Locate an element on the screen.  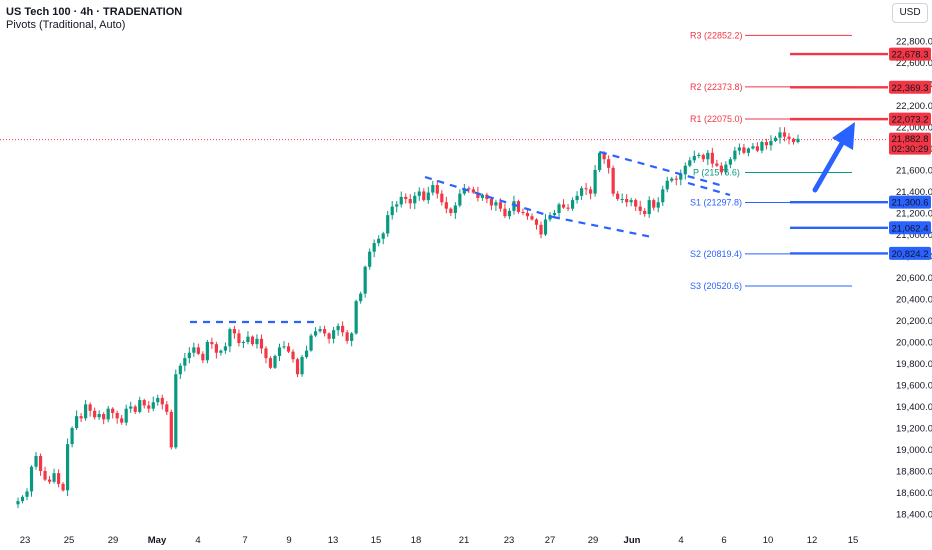
y-tick-label: 21,600.0 is located at coordinates (914, 171).